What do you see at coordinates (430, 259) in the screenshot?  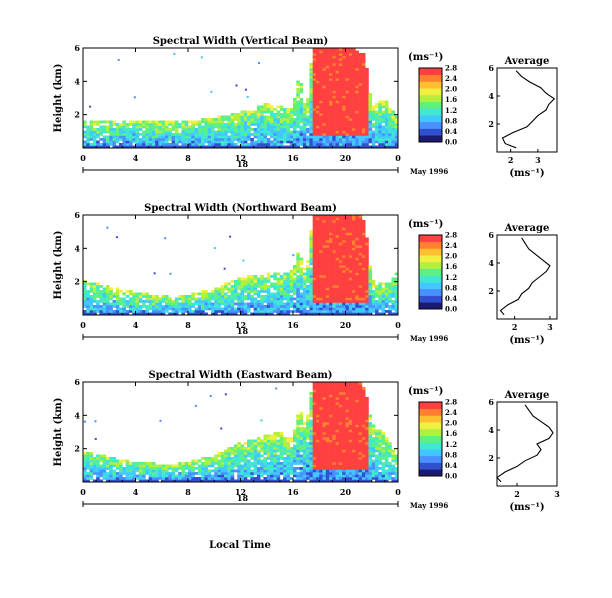 I see `colorbar-swatch` at bounding box center [430, 259].